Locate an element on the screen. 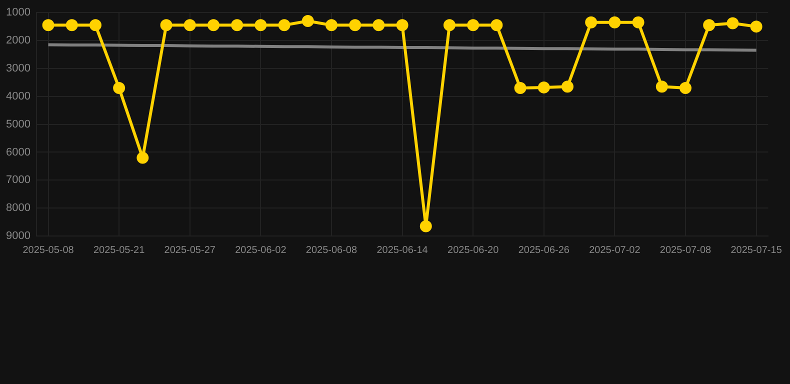 This screenshot has width=790, height=384. y-tick-label: 5000 is located at coordinates (18, 124).